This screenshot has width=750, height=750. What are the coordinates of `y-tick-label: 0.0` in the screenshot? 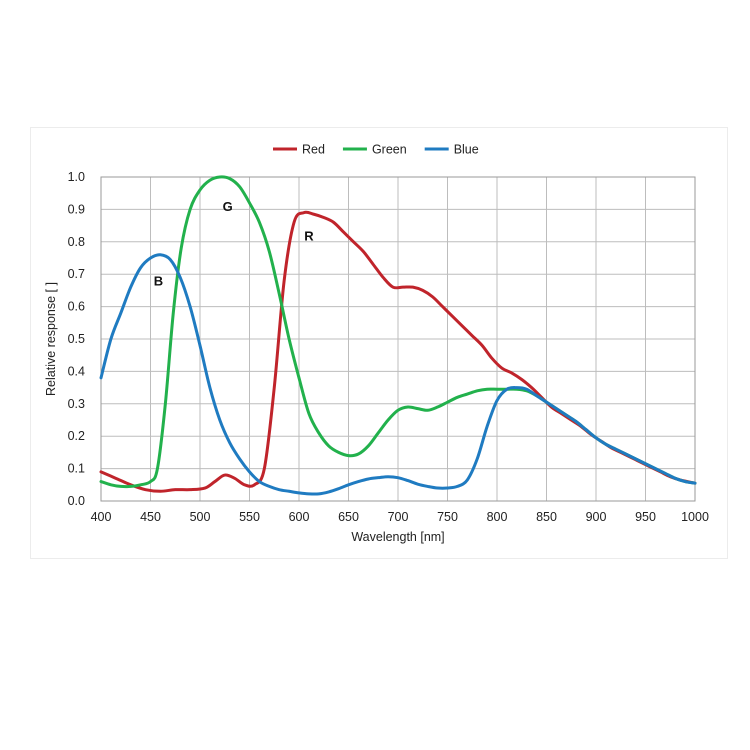 It's located at (76, 501).